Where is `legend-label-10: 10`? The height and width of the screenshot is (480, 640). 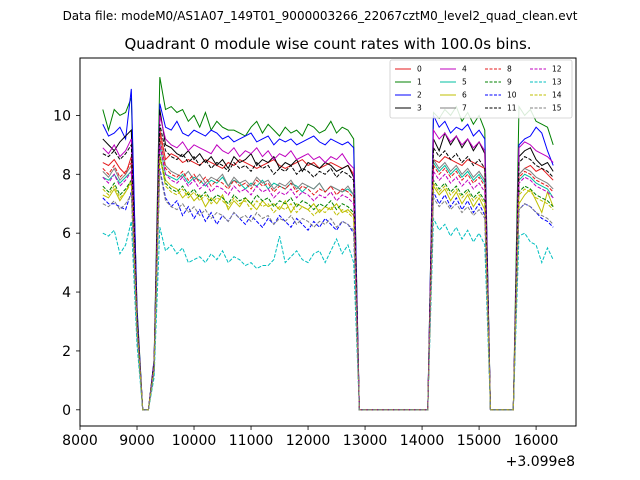
legend-label-10: 10 is located at coordinates (512, 95).